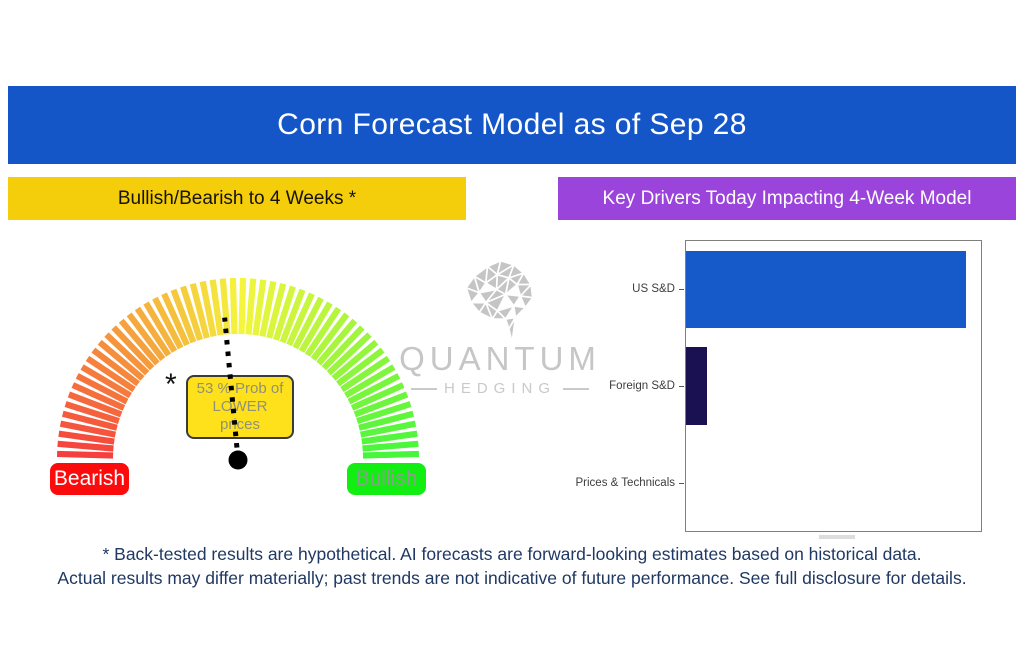 The width and height of the screenshot is (1024, 667). Describe the element at coordinates (576, 388) in the screenshot. I see `watermark-rule-right` at that location.